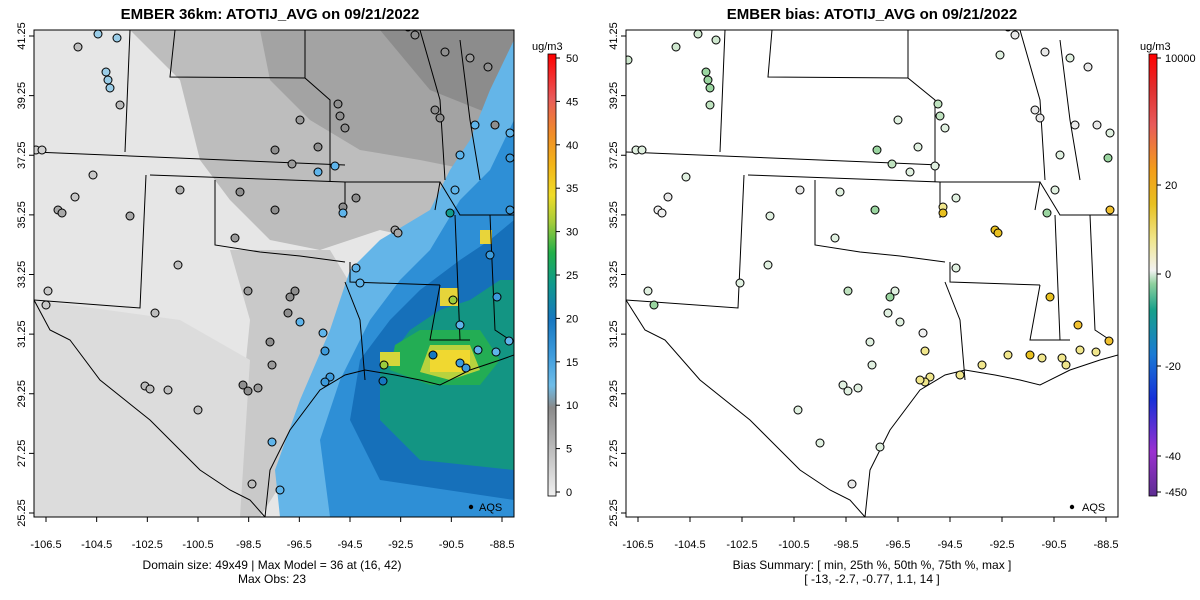  What do you see at coordinates (22, 215) in the screenshot?
I see `left-y-tick-label: 35.25` at bounding box center [22, 215].